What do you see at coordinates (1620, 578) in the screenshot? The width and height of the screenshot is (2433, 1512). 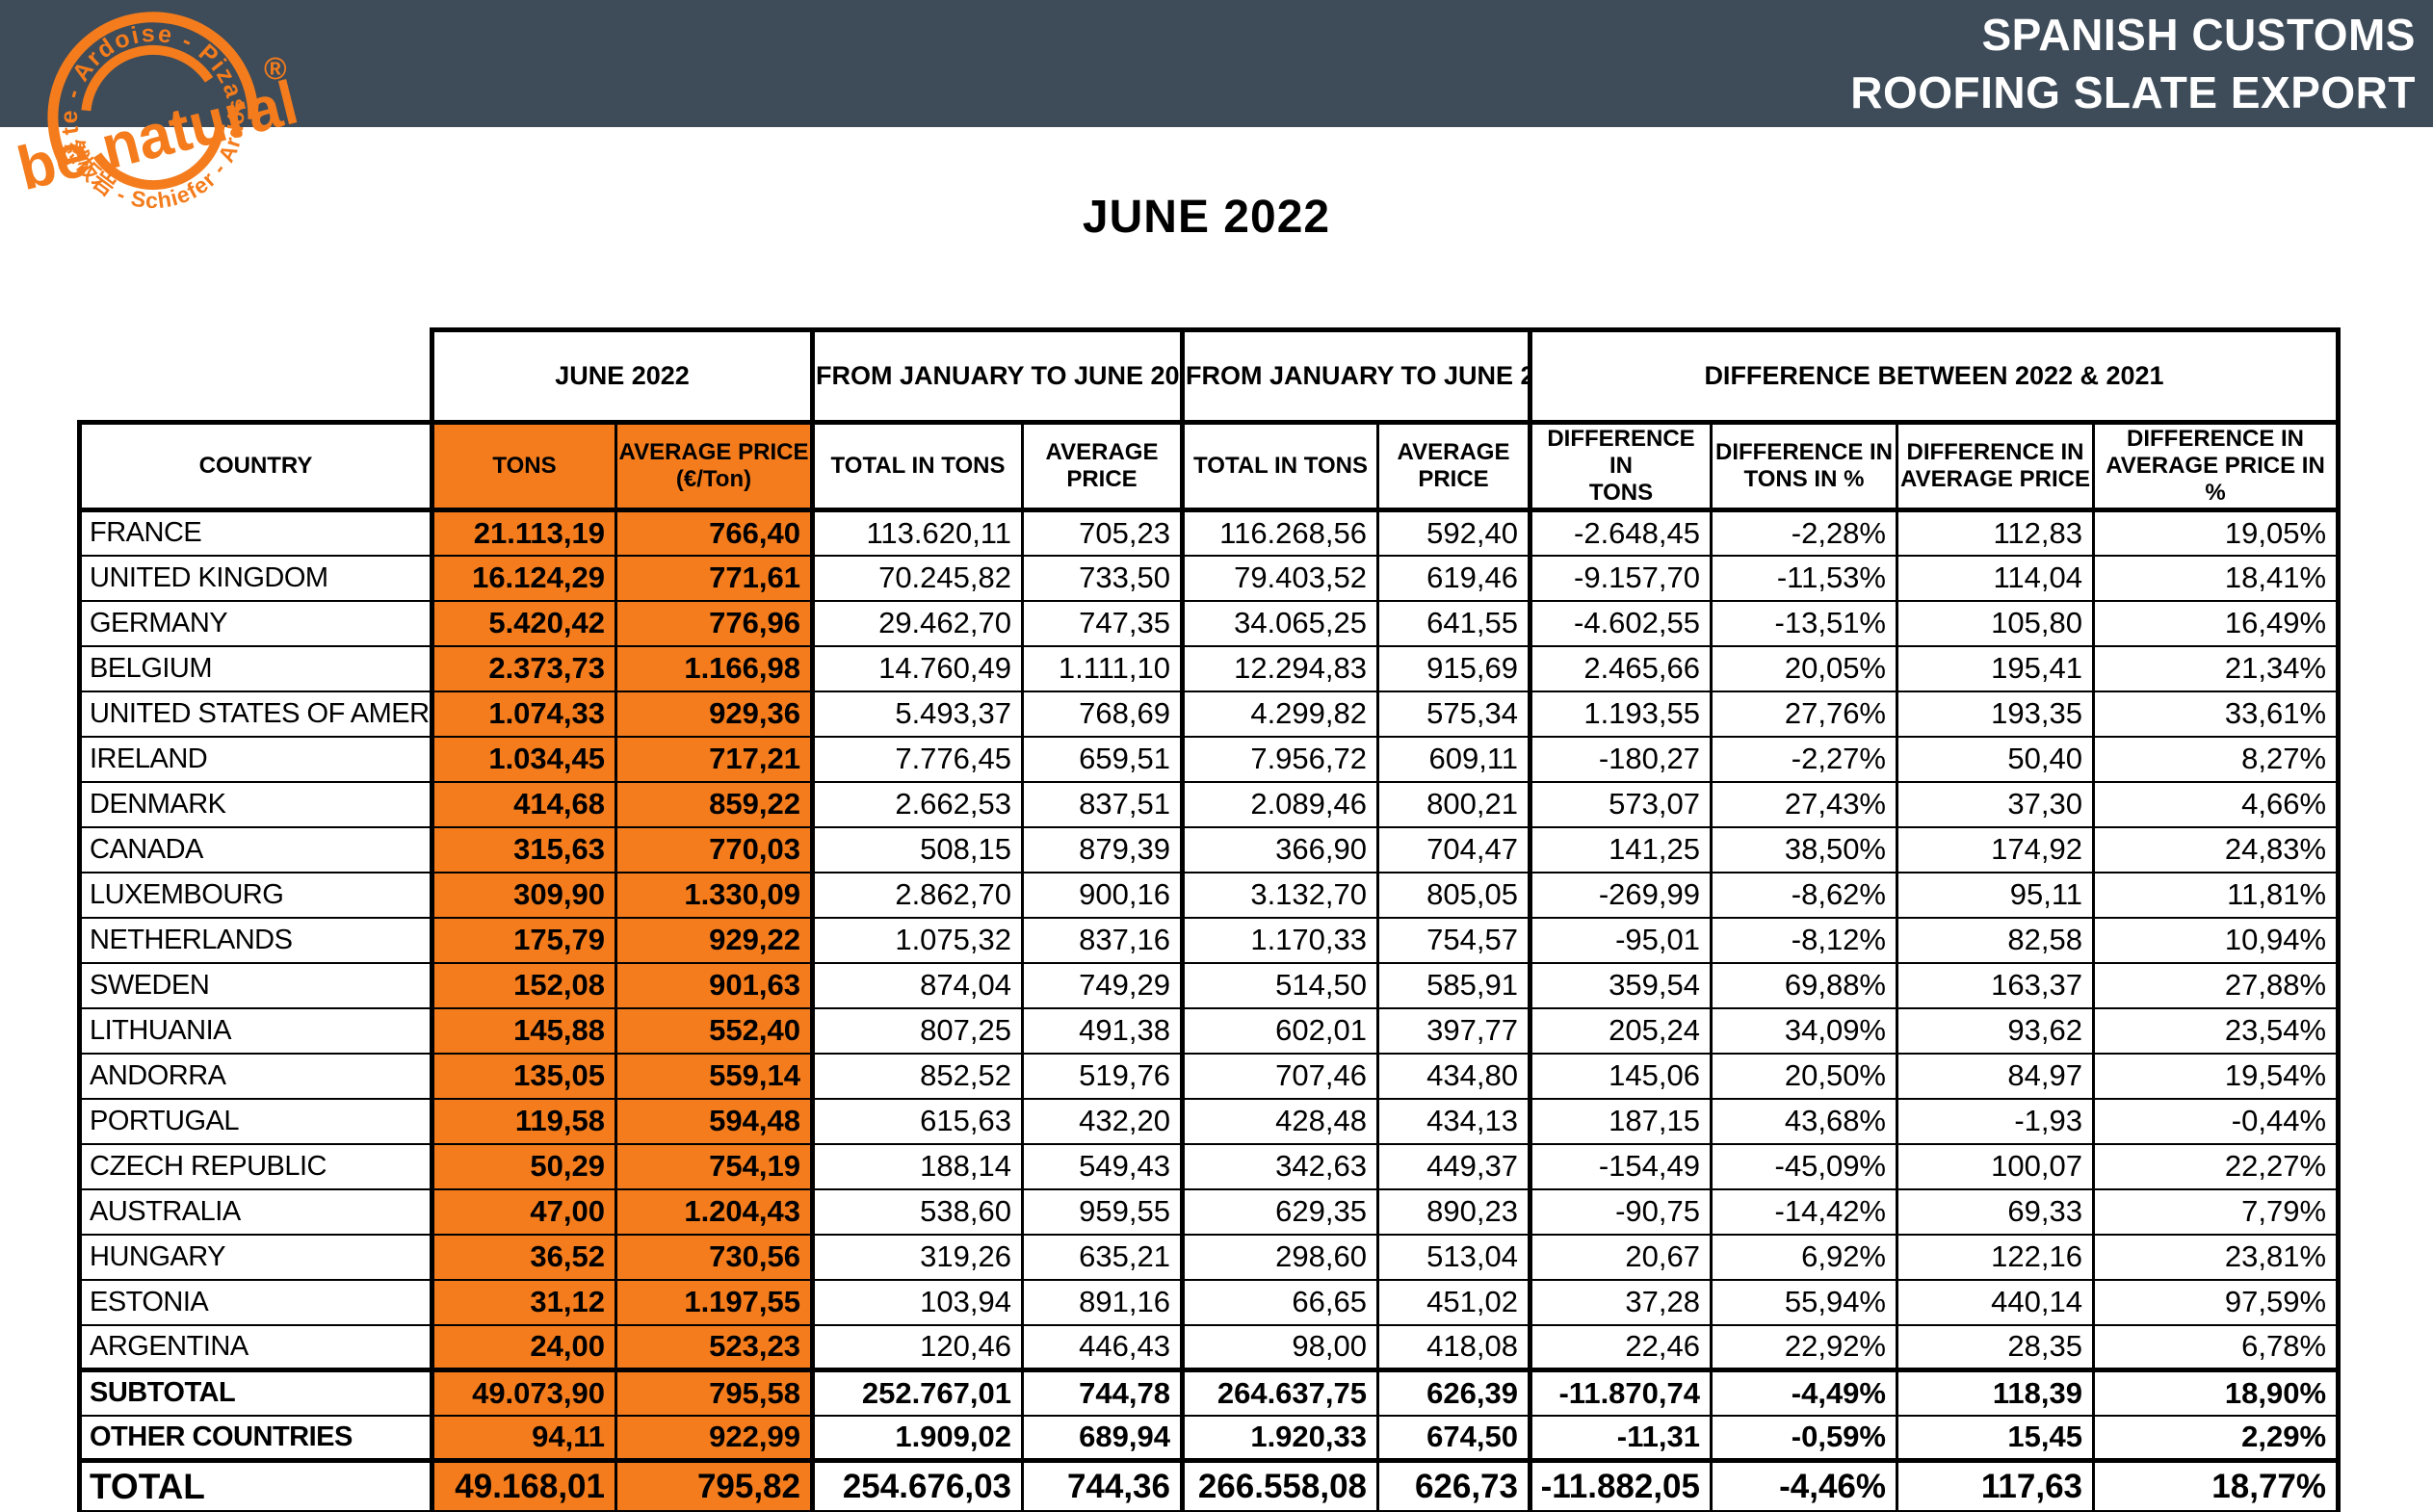 I see `diff-tons-cell: -9.157,70` at bounding box center [1620, 578].